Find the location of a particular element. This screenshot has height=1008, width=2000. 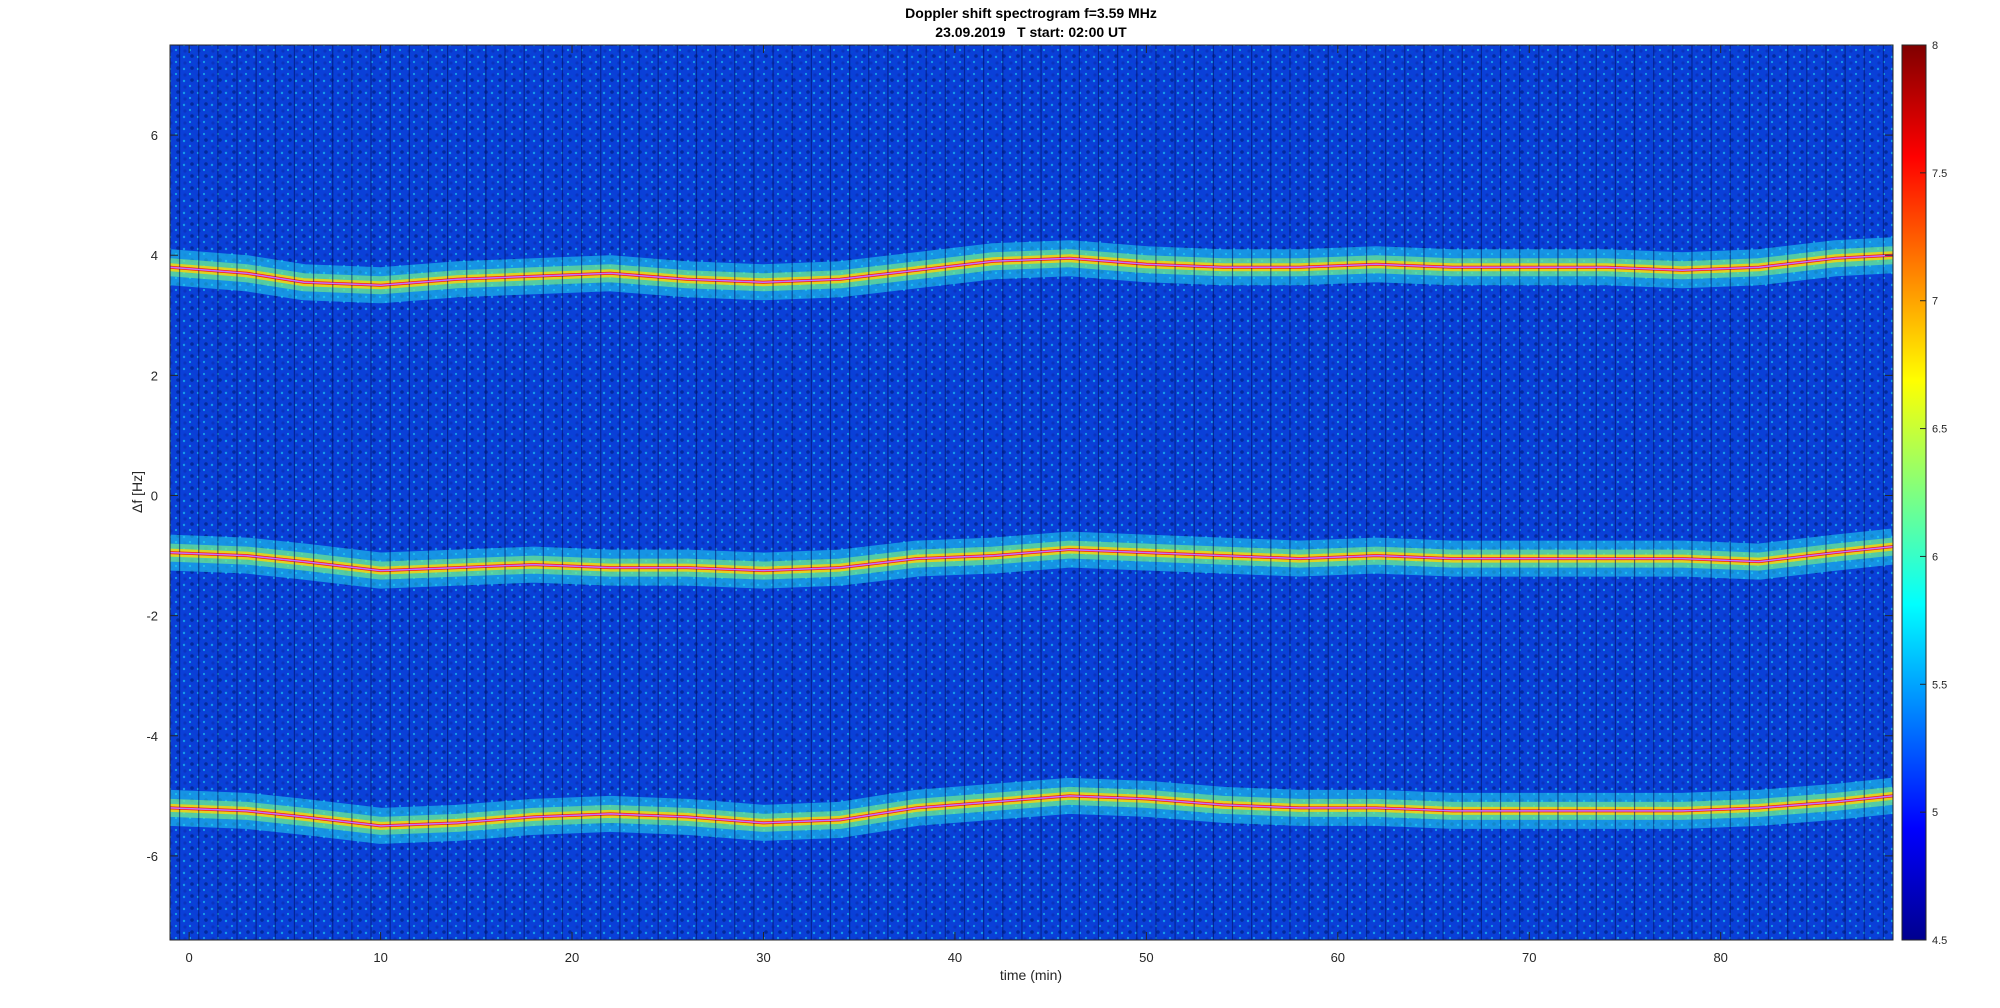

y-tick-label: 0 is located at coordinates (154, 496).